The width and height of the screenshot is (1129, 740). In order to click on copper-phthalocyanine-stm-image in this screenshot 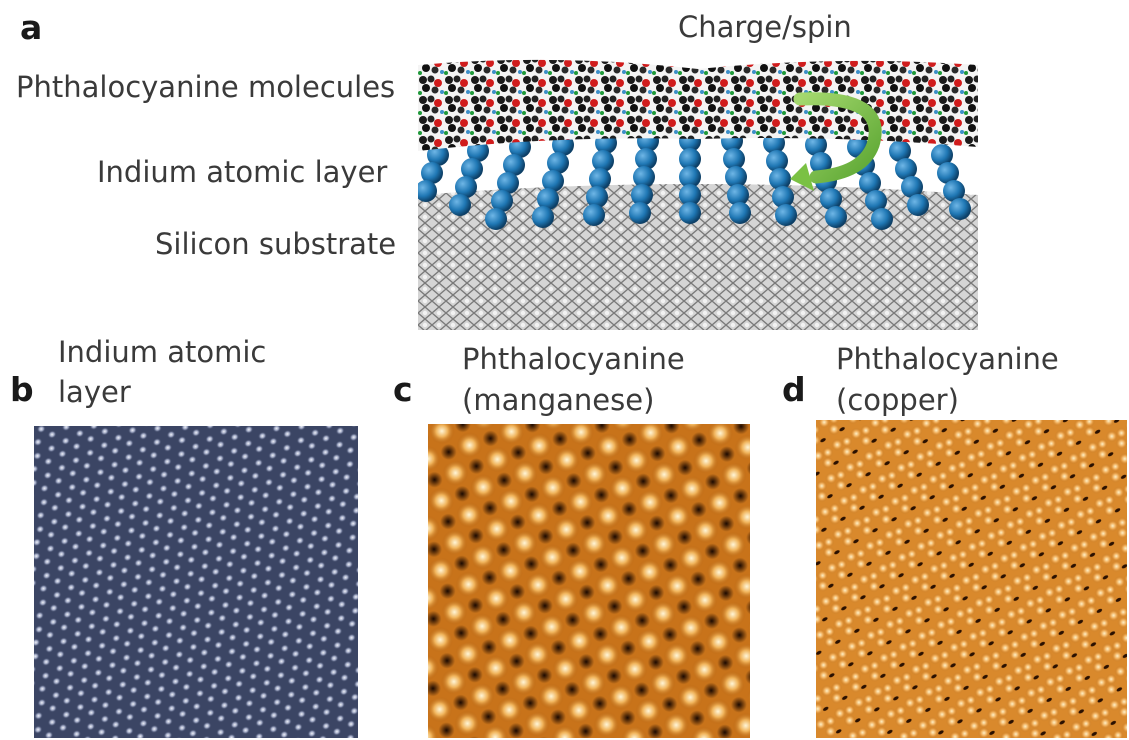, I will do `click(971, 579)`.